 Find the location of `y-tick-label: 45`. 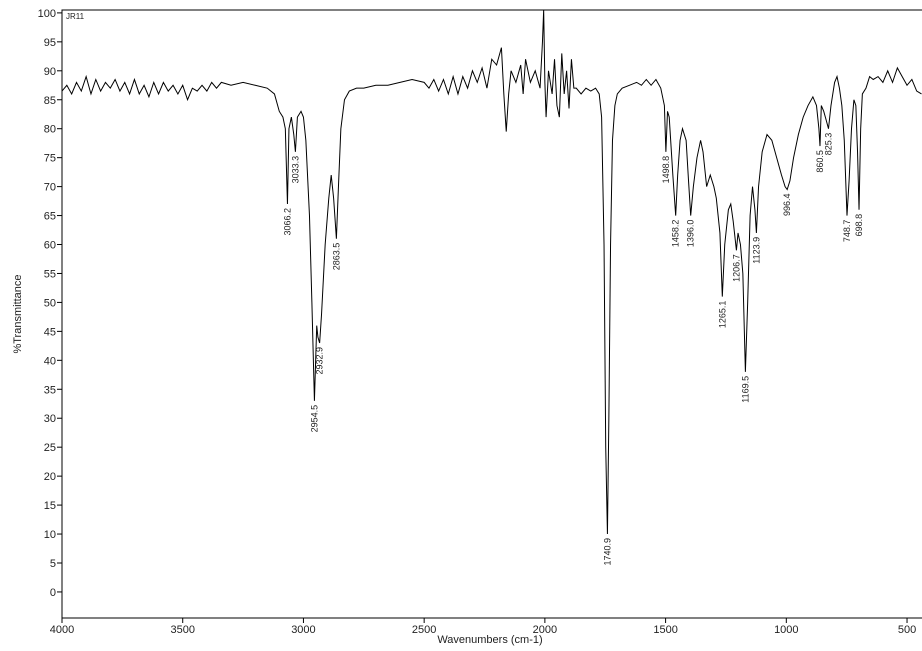

y-tick-label: 45 is located at coordinates (50, 332).